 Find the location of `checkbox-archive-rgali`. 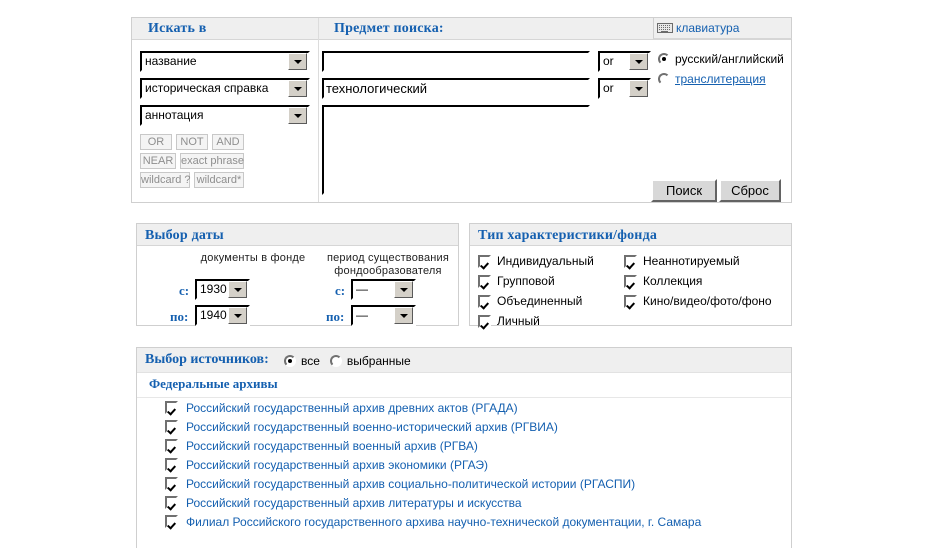

checkbox-archive-rgali is located at coordinates (171, 502).